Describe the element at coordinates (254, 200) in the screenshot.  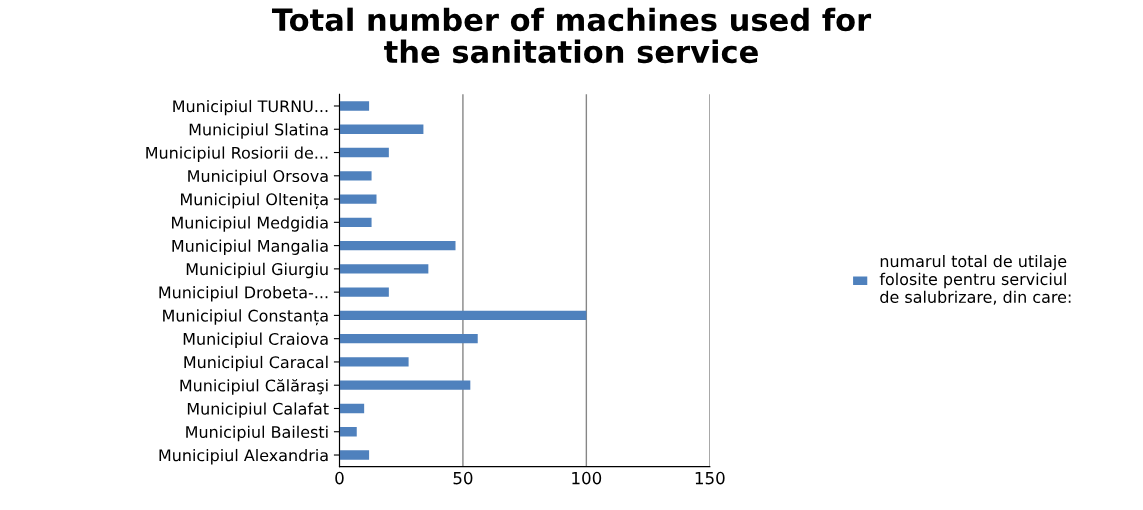
I see `y-tick-label: Municipiul Oltenița` at that location.